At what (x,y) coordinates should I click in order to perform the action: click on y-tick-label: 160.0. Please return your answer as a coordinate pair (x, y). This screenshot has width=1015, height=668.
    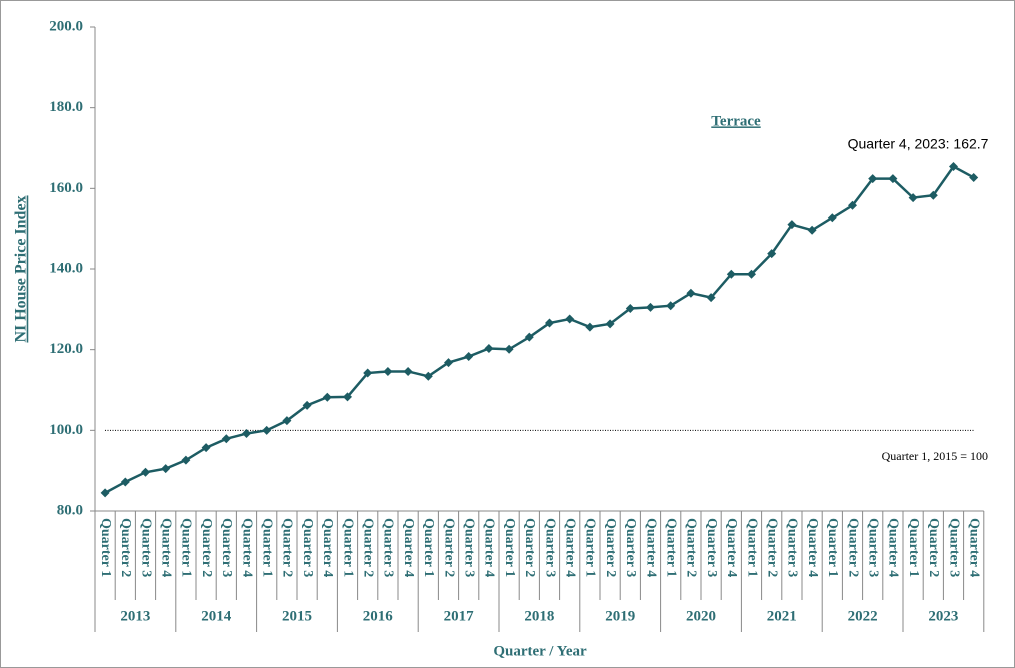
    Looking at the image, I should click on (66, 188).